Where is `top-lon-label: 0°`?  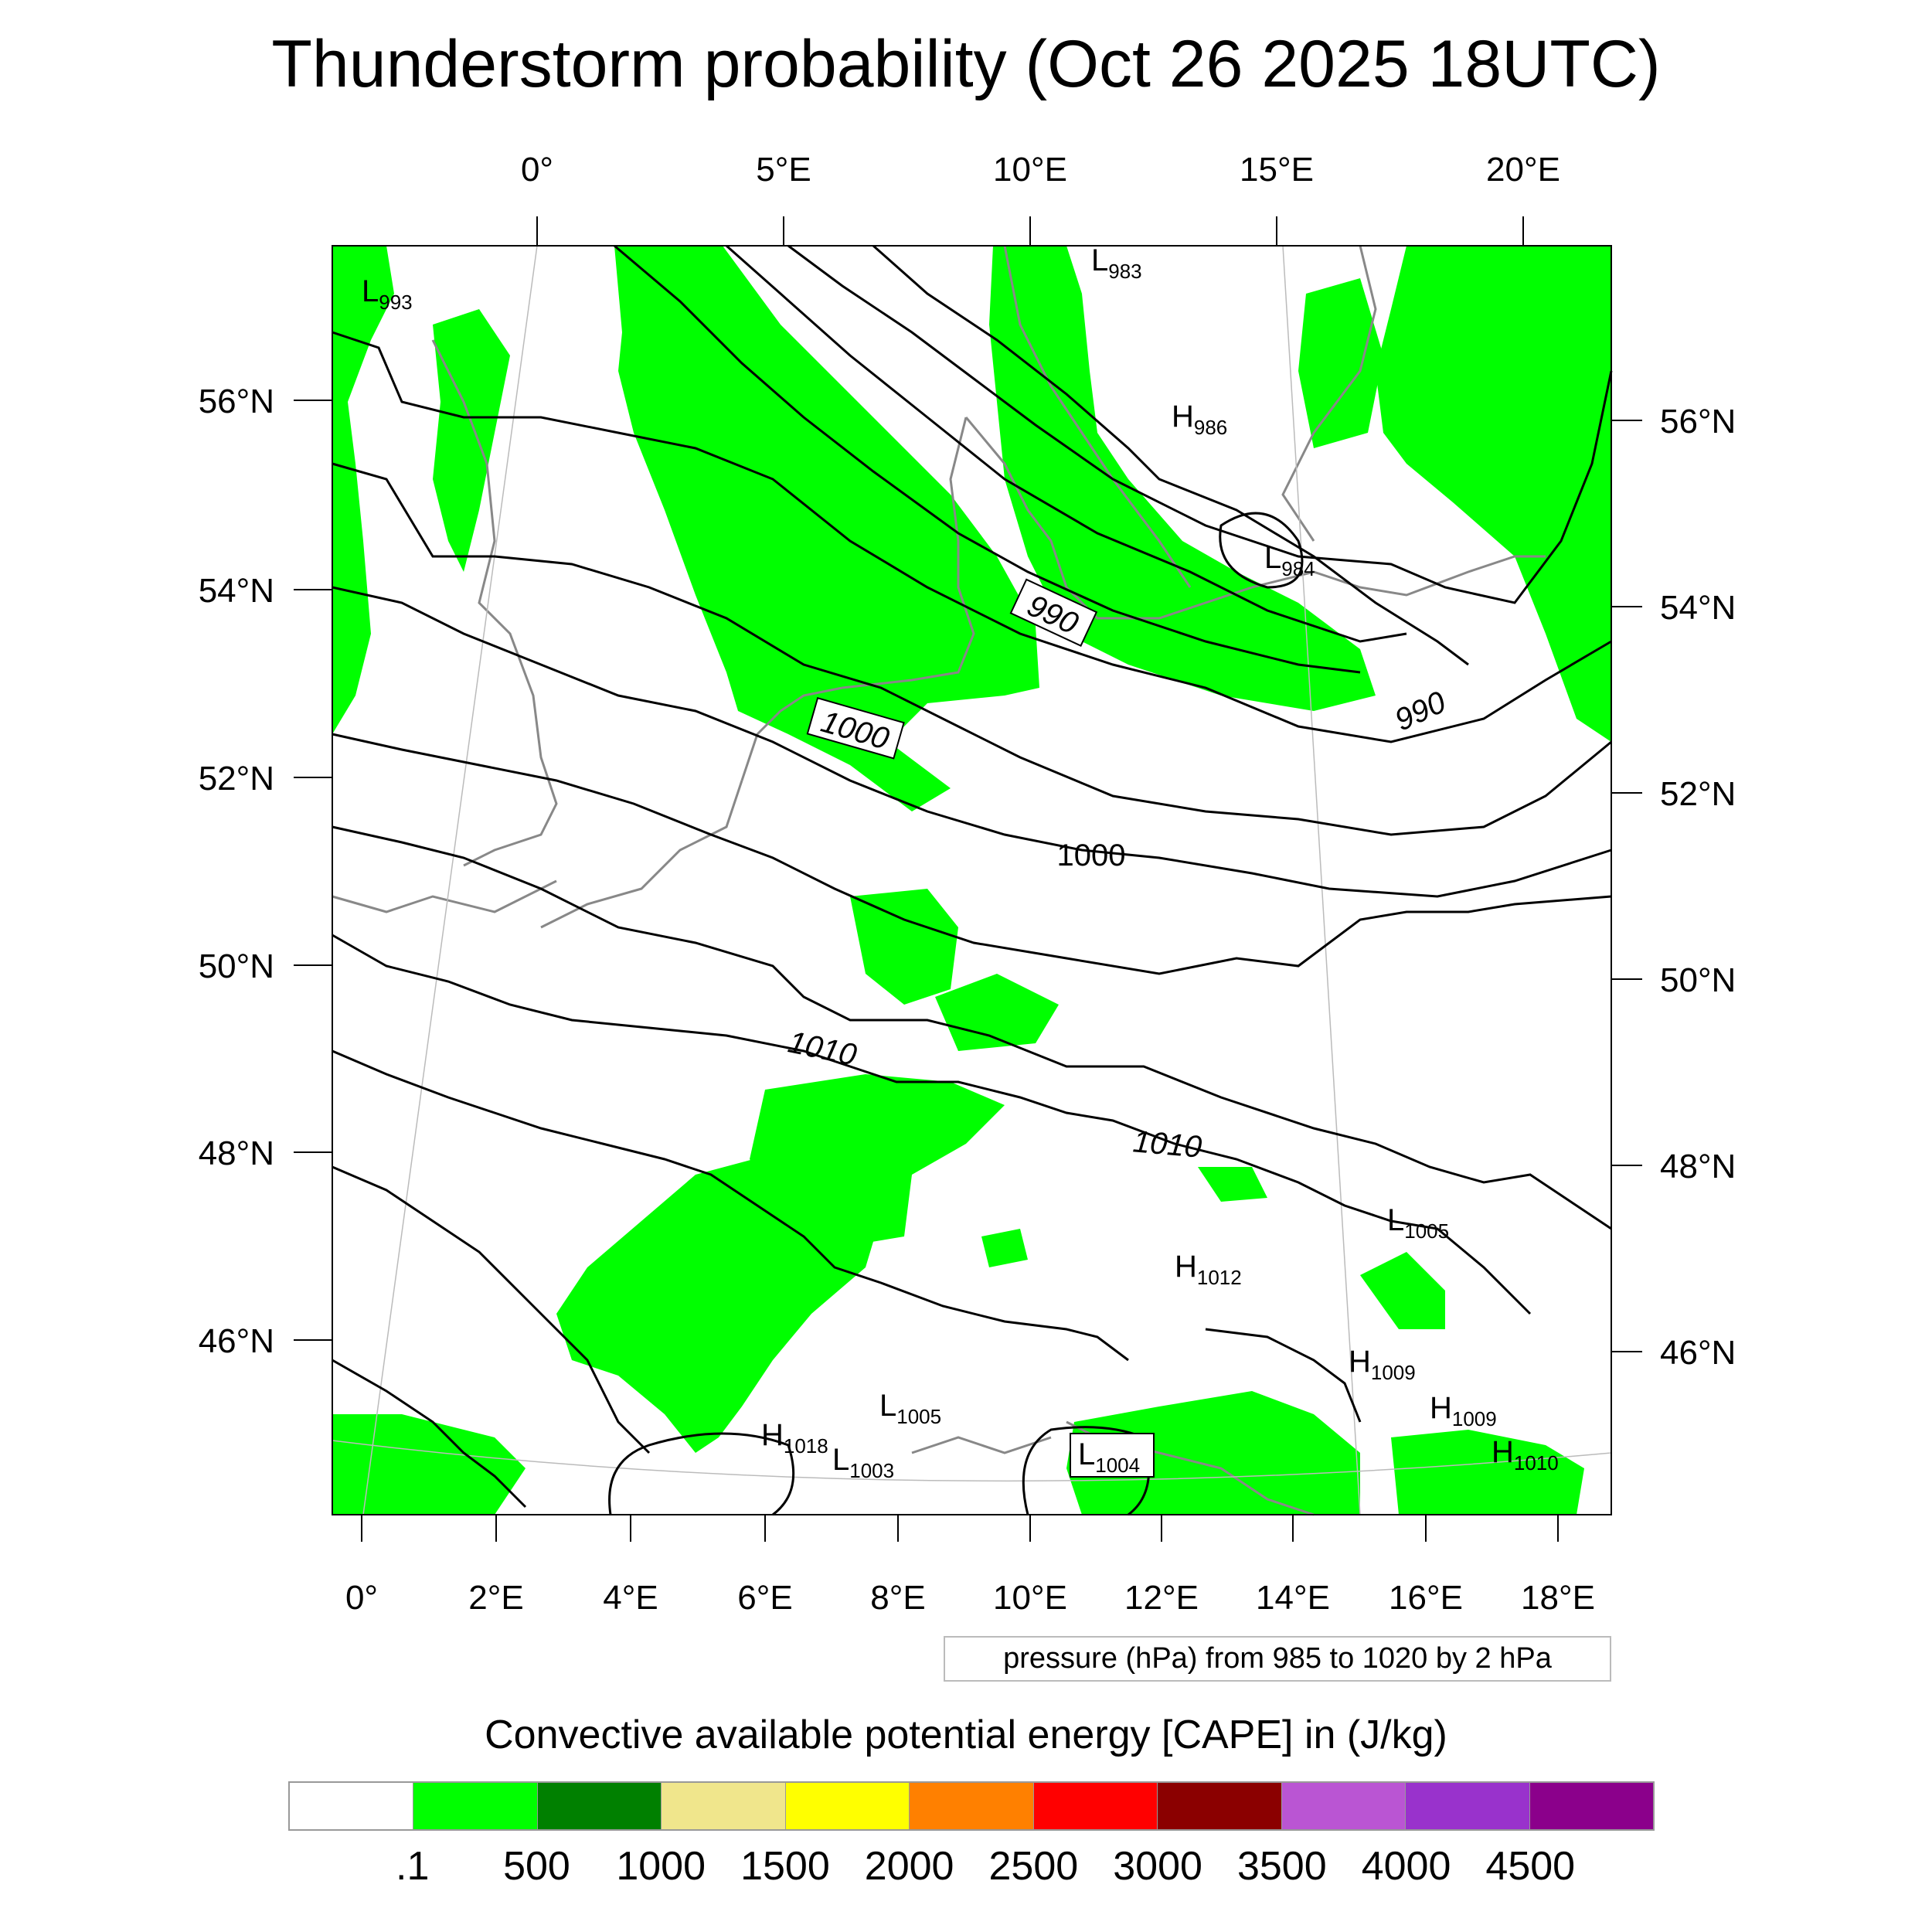
top-lon-label: 0° is located at coordinates (537, 170).